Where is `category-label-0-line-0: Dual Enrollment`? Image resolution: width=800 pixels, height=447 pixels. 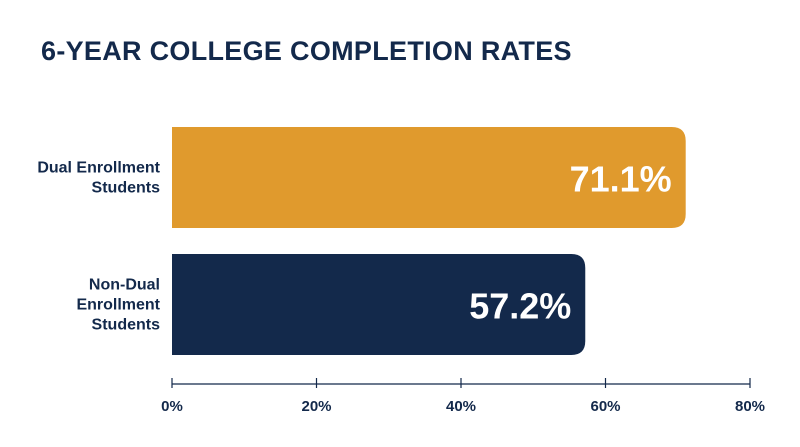
category-label-0-line-0: Dual Enrollment is located at coordinates (98, 168).